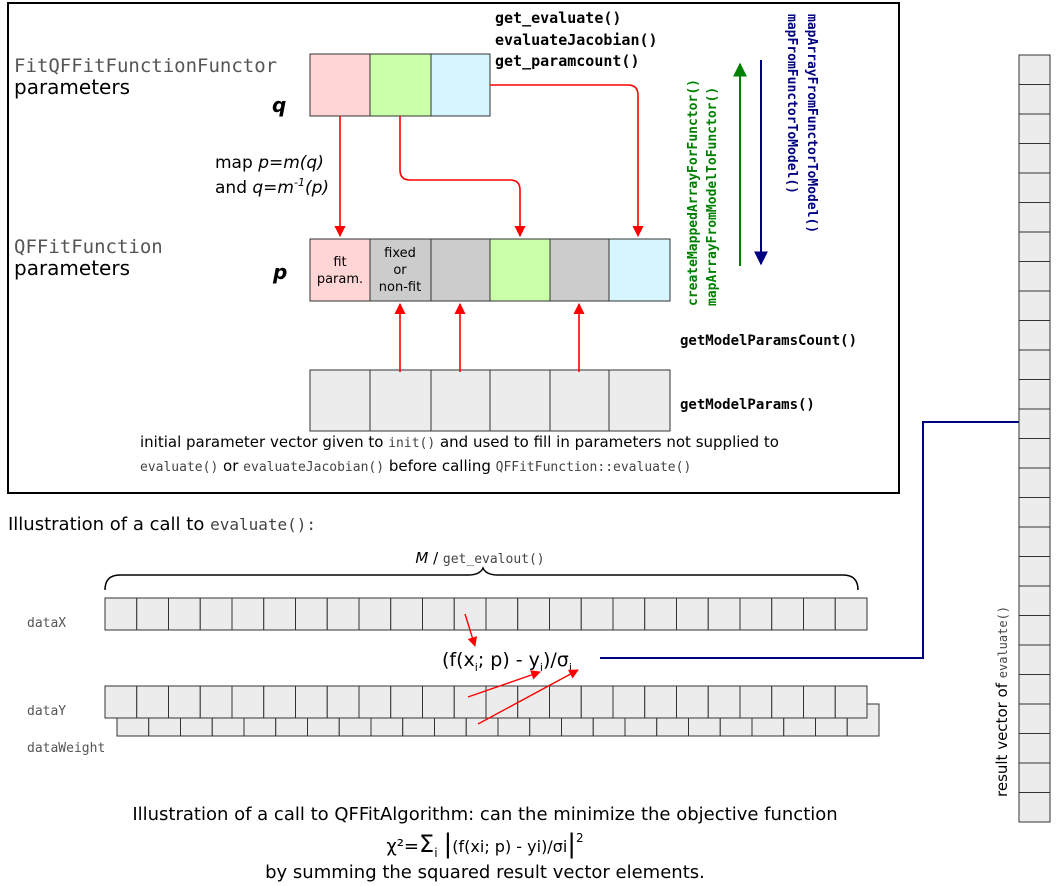 The image size is (1063, 886). Describe the element at coordinates (279, 272) in the screenshot. I see `p-symbol: p` at that location.